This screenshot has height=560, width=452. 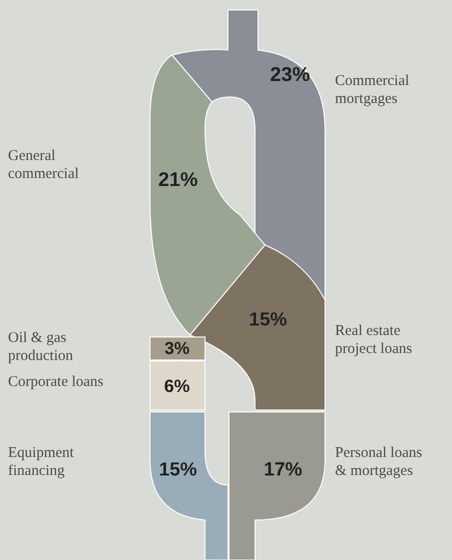 I want to click on category-label: Real estate project loans, so click(x=373, y=340).